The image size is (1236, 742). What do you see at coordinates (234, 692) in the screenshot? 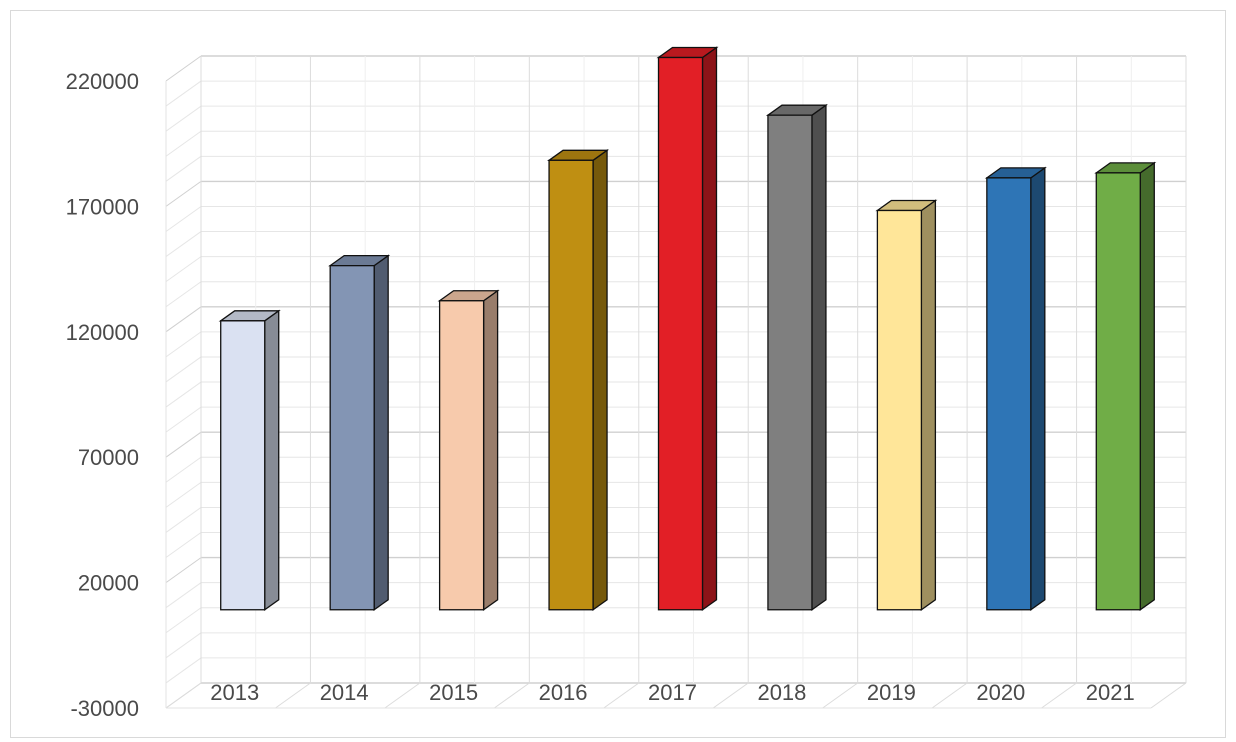
I see `x-tick-label: 2013` at bounding box center [234, 692].